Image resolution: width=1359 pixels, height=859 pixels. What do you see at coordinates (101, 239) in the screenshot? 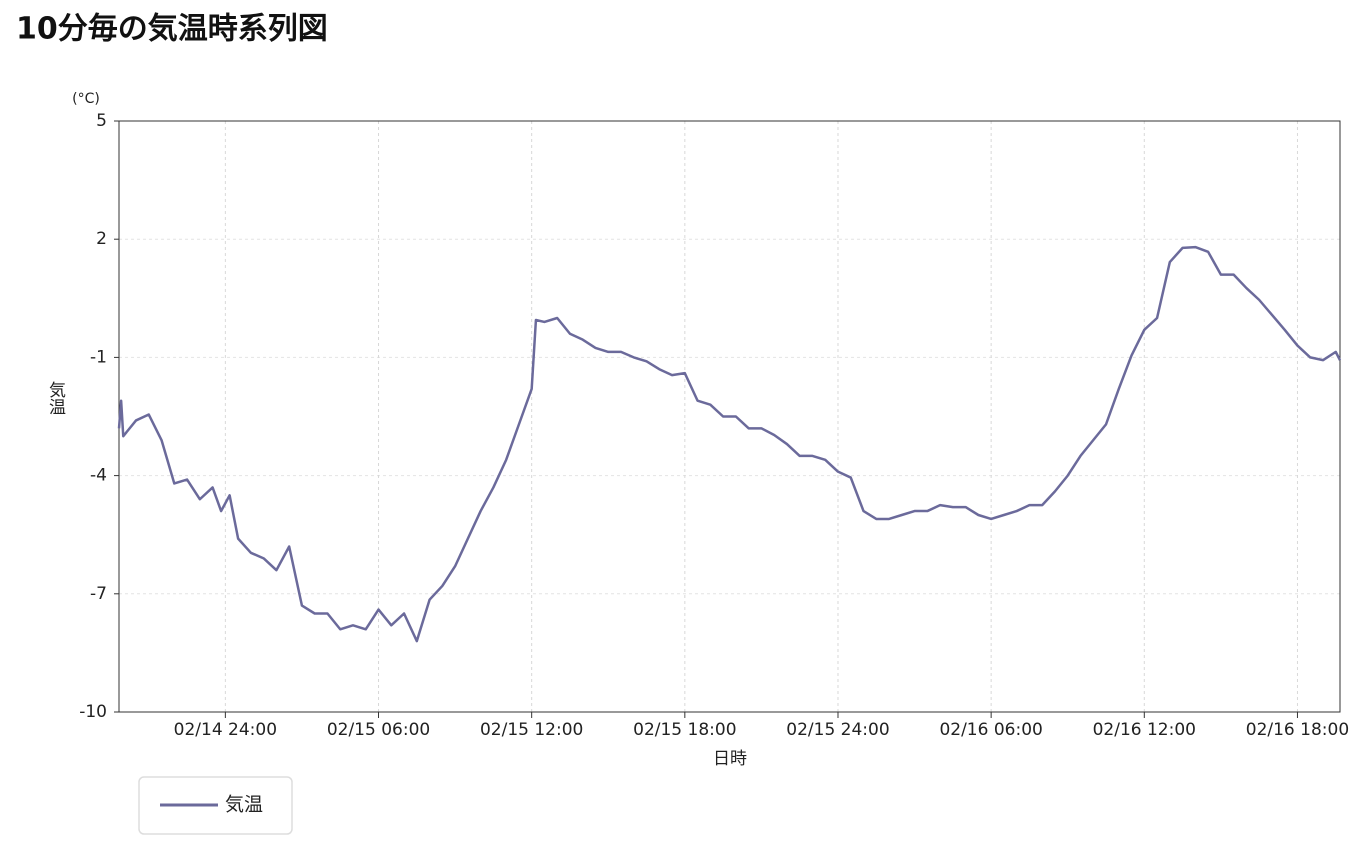
I see `y-tick-label: 2` at bounding box center [101, 239].